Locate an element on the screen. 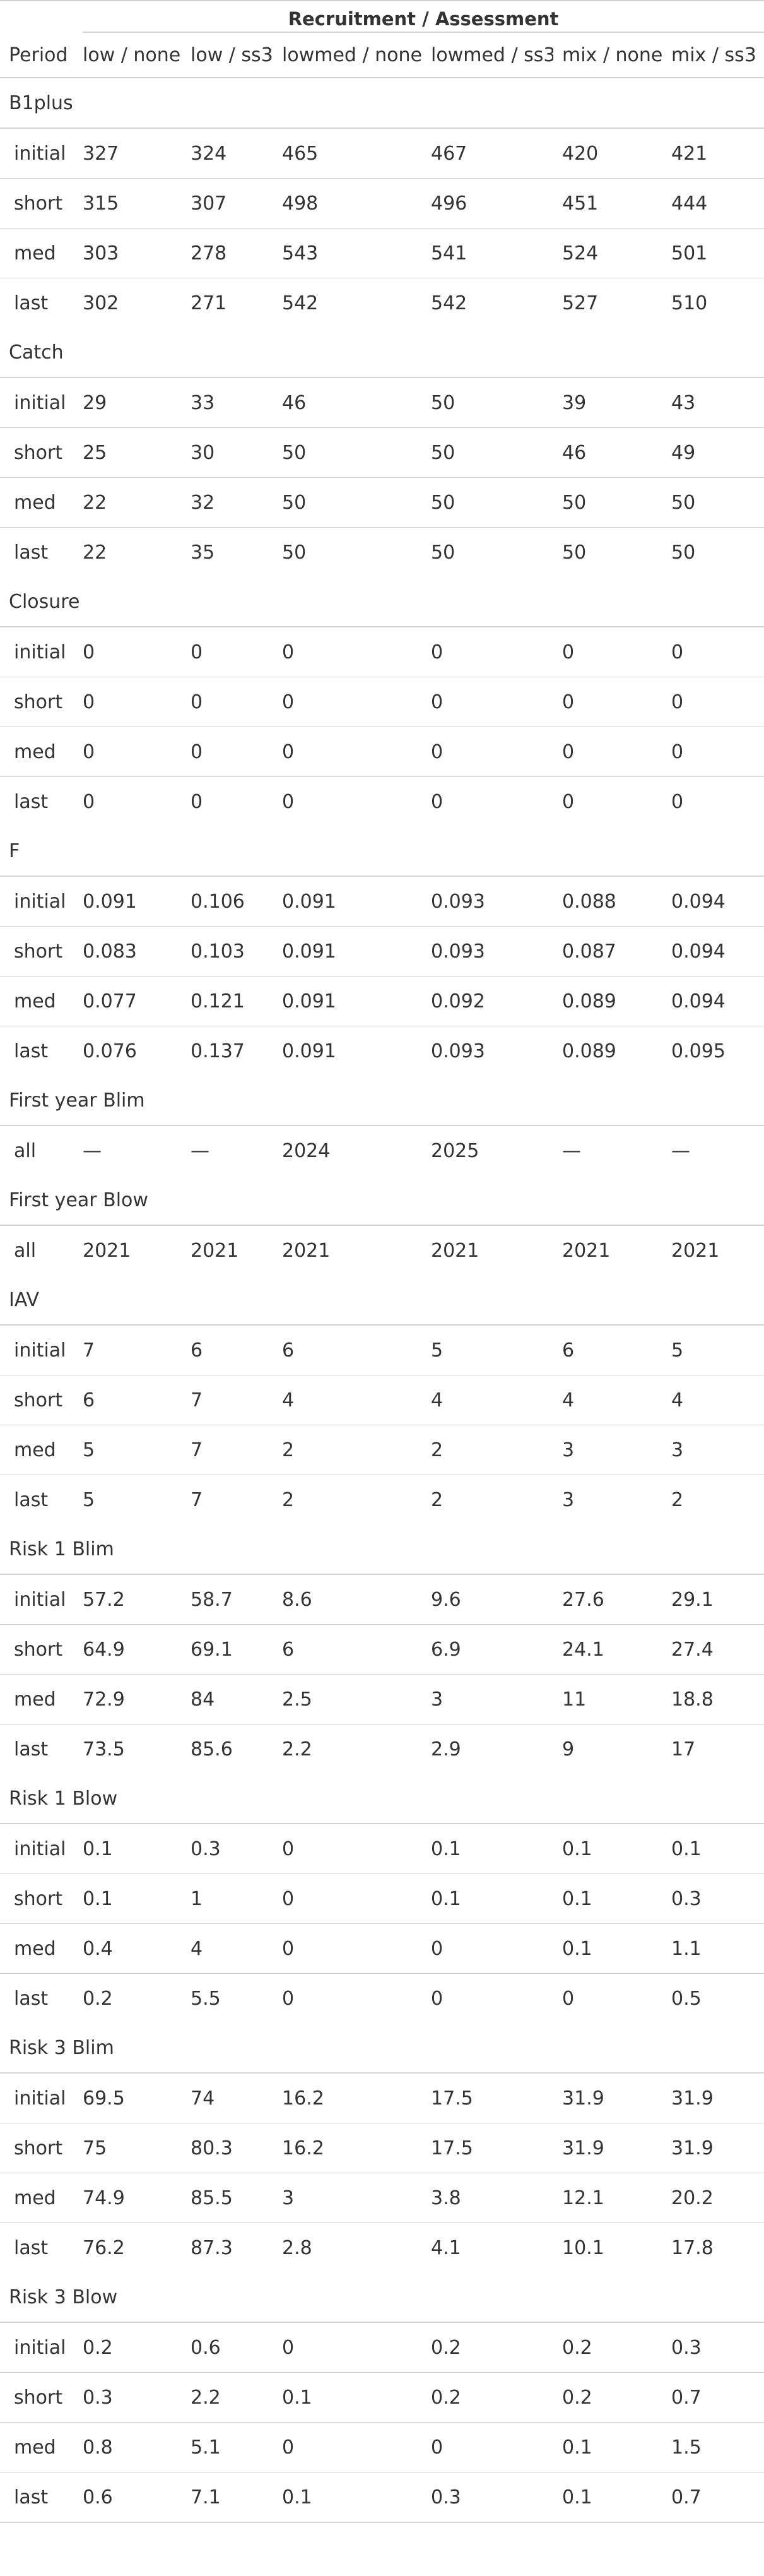  value-cell: 17.5 is located at coordinates (452, 2098).